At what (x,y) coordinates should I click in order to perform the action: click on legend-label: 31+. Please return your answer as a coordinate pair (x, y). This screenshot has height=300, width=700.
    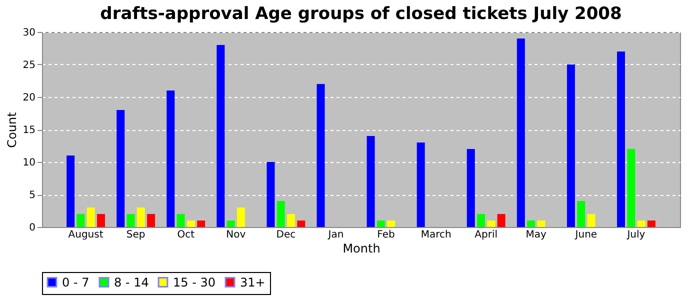
    Looking at the image, I should click on (253, 282).